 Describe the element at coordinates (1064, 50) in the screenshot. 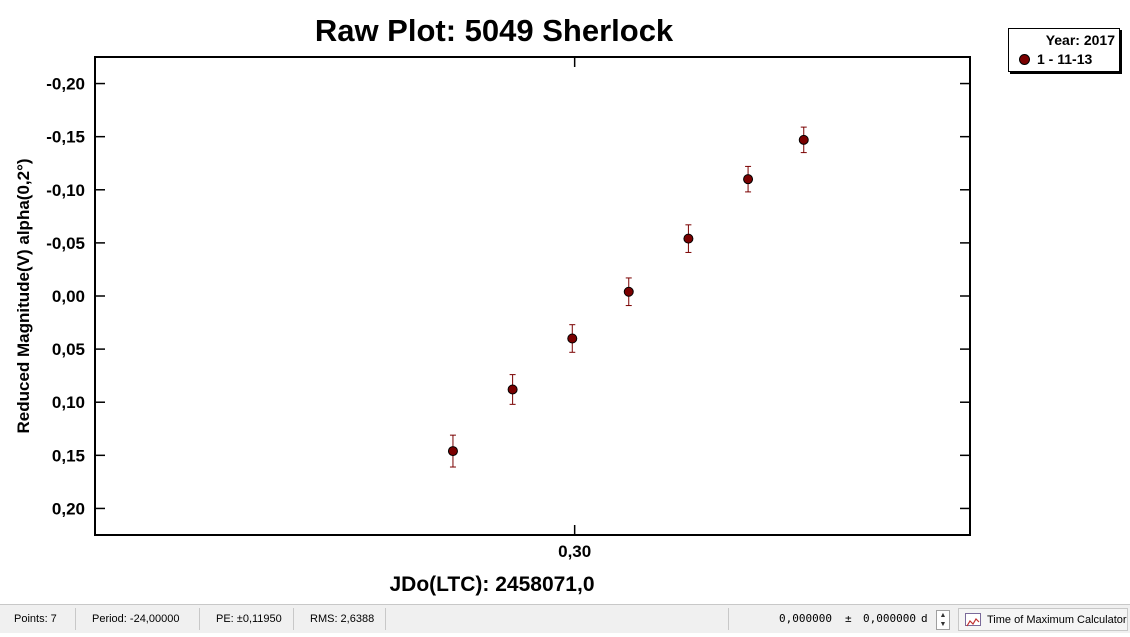

I see `legend: Year: 2017 1 - 11-13` at that location.